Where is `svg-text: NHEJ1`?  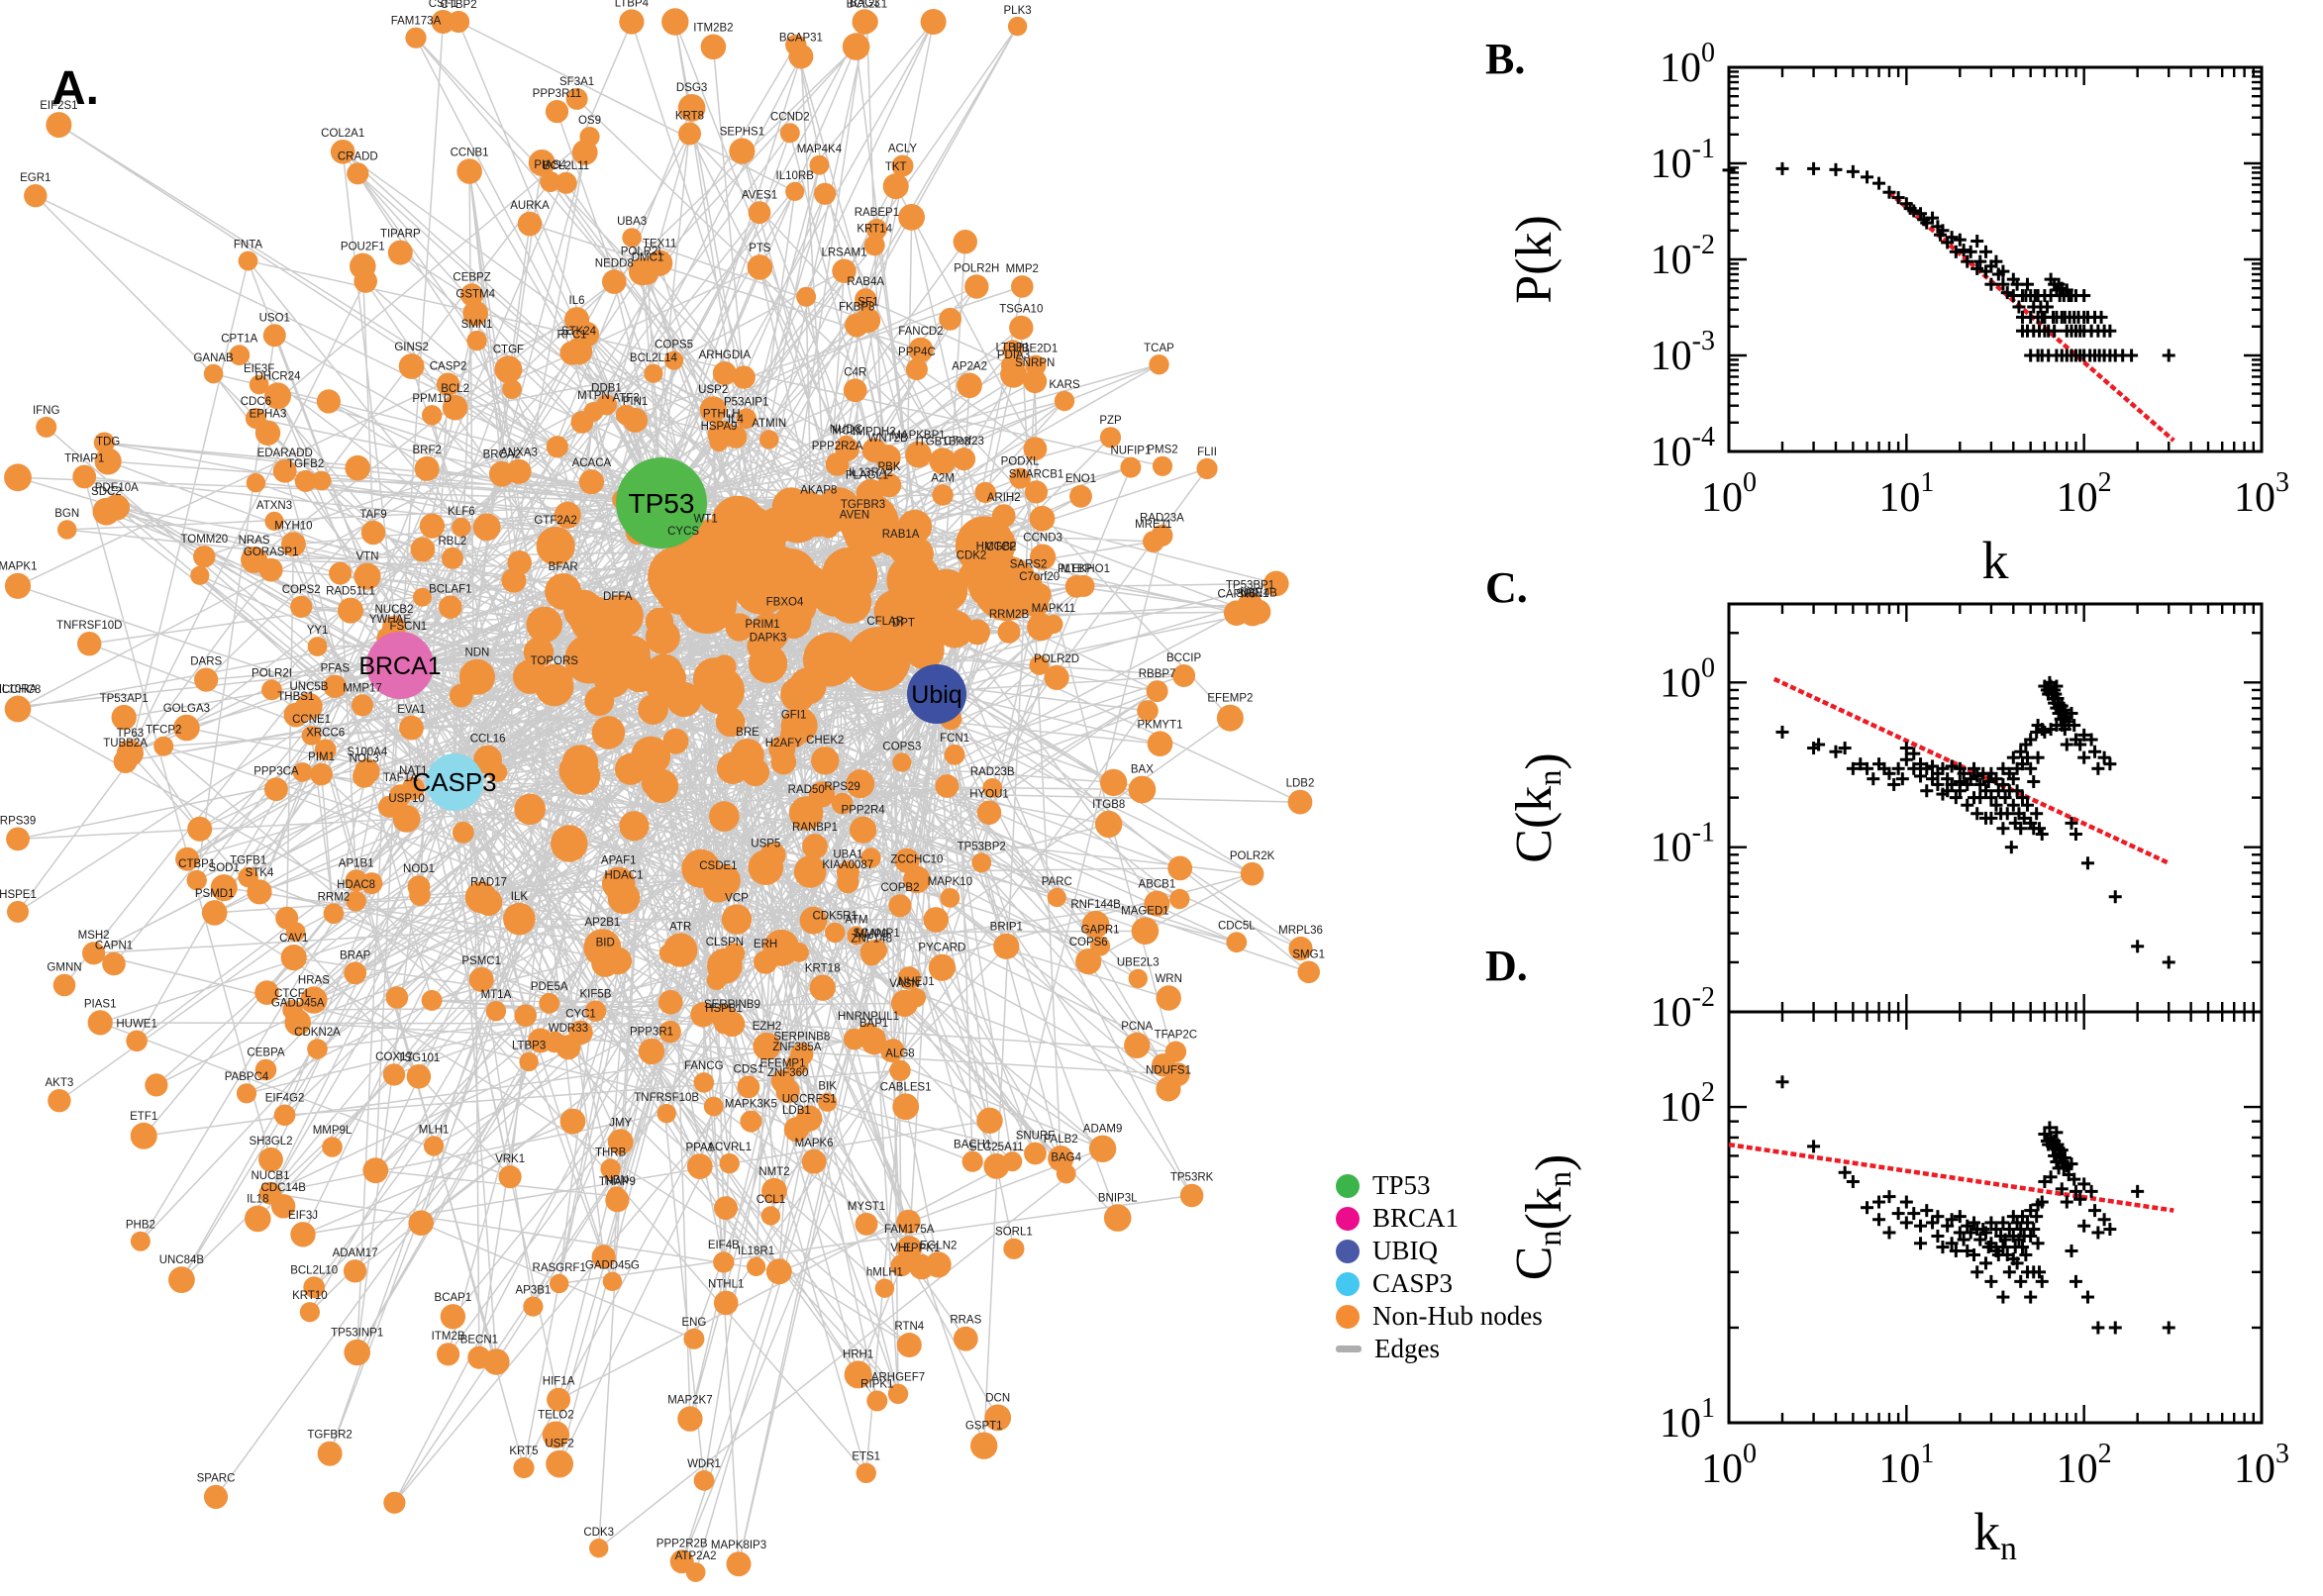
svg-text: NHEJ1 is located at coordinates (916, 982).